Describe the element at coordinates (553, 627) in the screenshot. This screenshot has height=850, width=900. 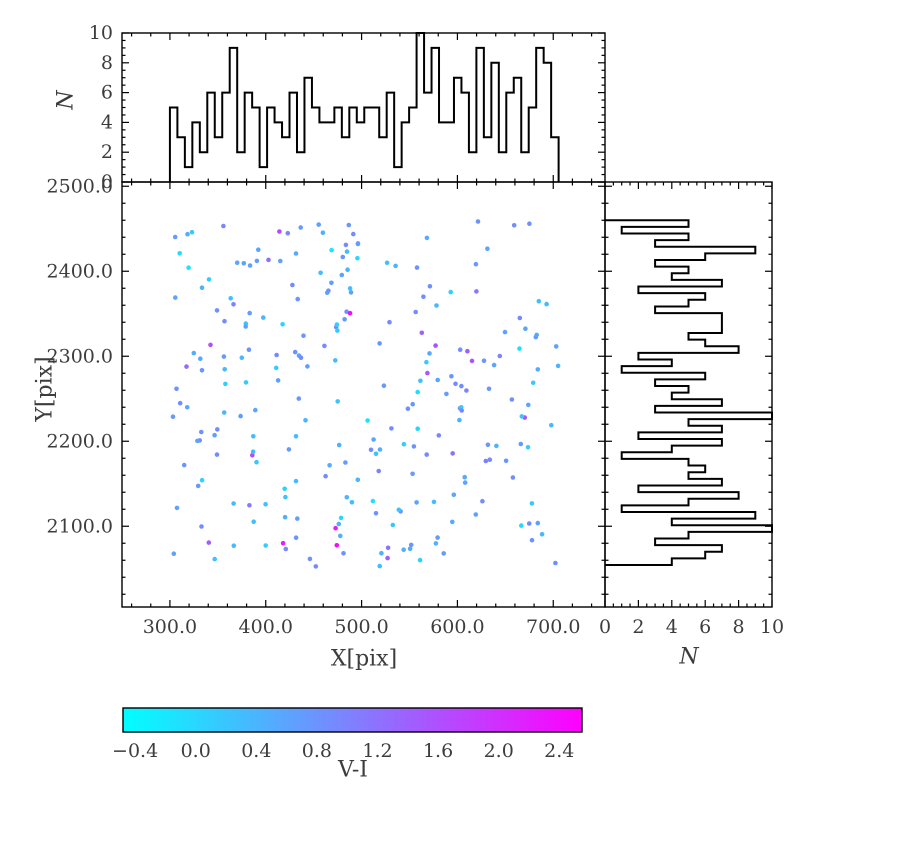
I see `tick-label: 700.0` at that location.